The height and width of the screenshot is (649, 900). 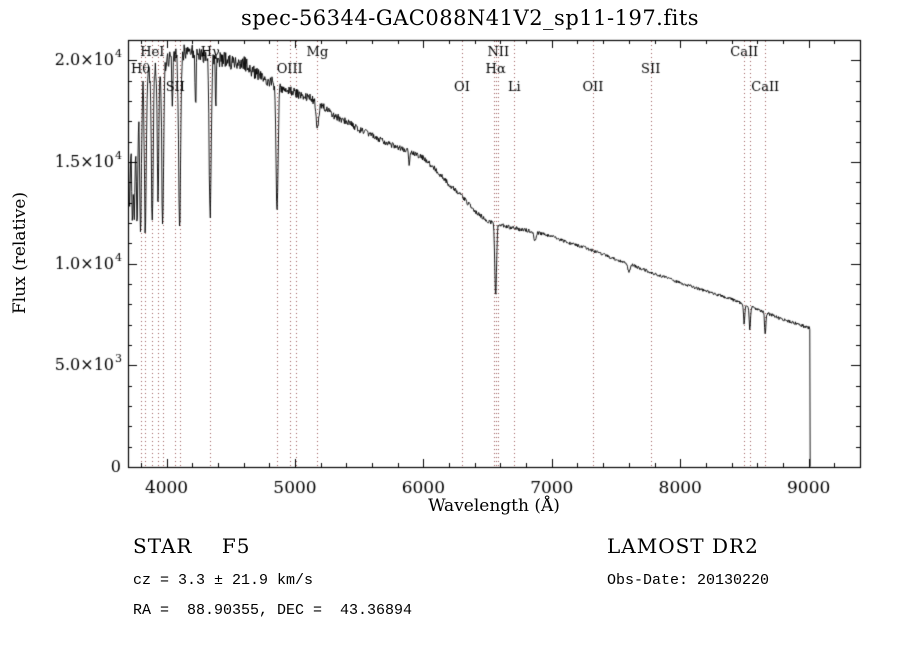 What do you see at coordinates (273, 610) in the screenshot?
I see `ra-dec-coords: RA = 88.90355, DEC = 43.36894` at bounding box center [273, 610].